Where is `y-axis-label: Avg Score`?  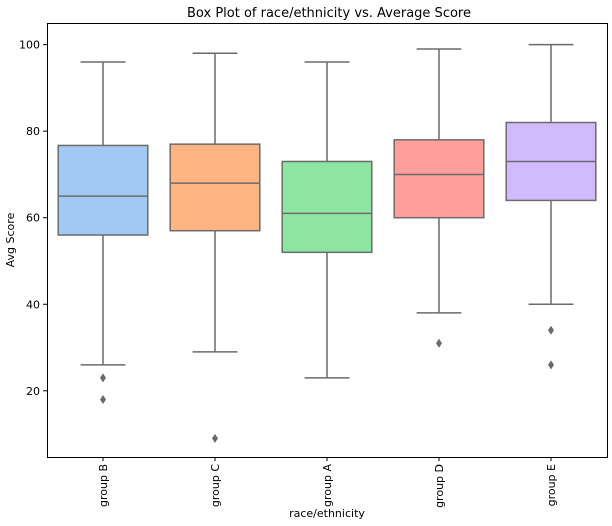 y-axis-label: Avg Score is located at coordinates (10, 239).